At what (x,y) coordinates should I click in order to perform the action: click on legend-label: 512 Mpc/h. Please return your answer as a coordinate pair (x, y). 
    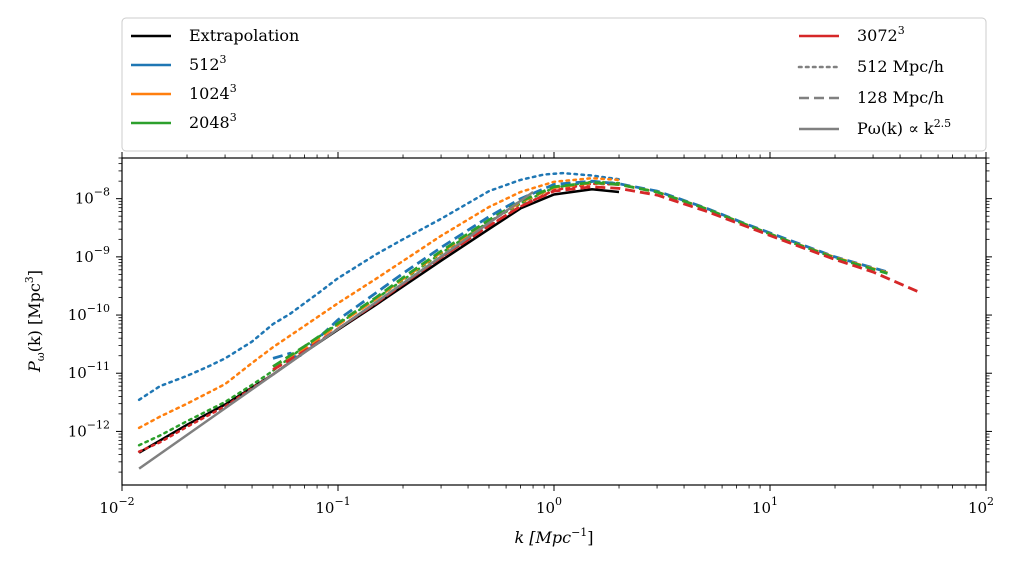
    Looking at the image, I should click on (900, 66).